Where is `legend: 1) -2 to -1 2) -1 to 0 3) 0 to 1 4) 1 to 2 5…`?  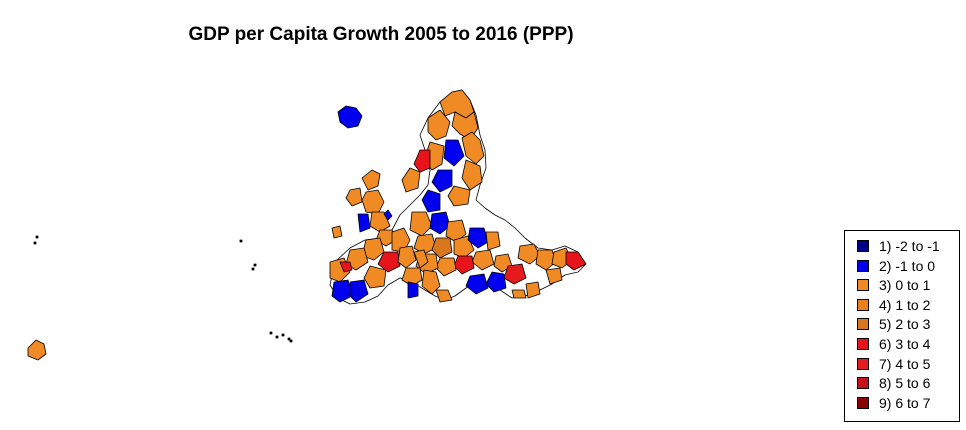
legend: 1) -2 to -1 2) -1 to 0 3) 0 to 1 4) 1 to 2 5… is located at coordinates (902, 326).